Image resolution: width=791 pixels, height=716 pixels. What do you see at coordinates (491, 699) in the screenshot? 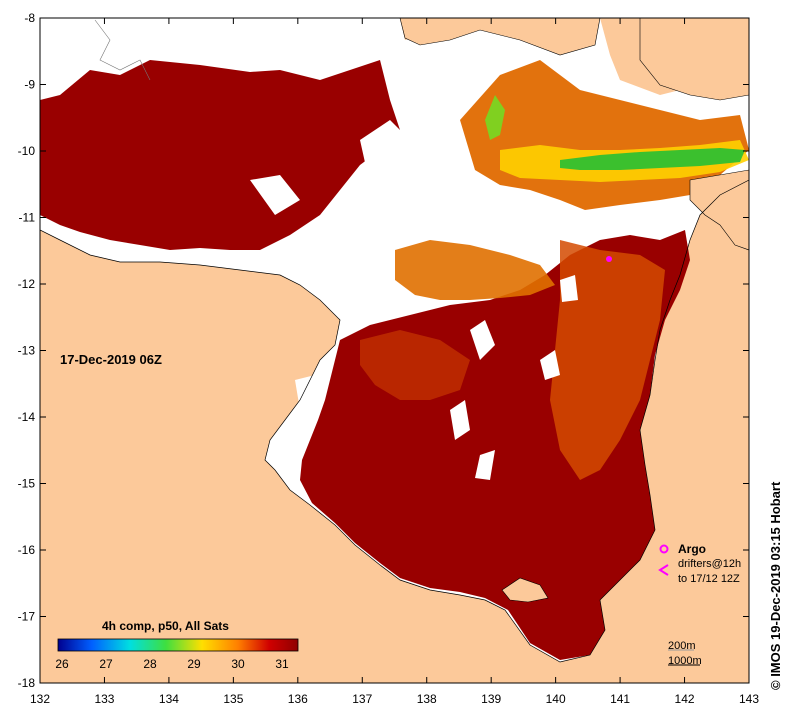
I see `x-tick-label: 139` at bounding box center [491, 699].